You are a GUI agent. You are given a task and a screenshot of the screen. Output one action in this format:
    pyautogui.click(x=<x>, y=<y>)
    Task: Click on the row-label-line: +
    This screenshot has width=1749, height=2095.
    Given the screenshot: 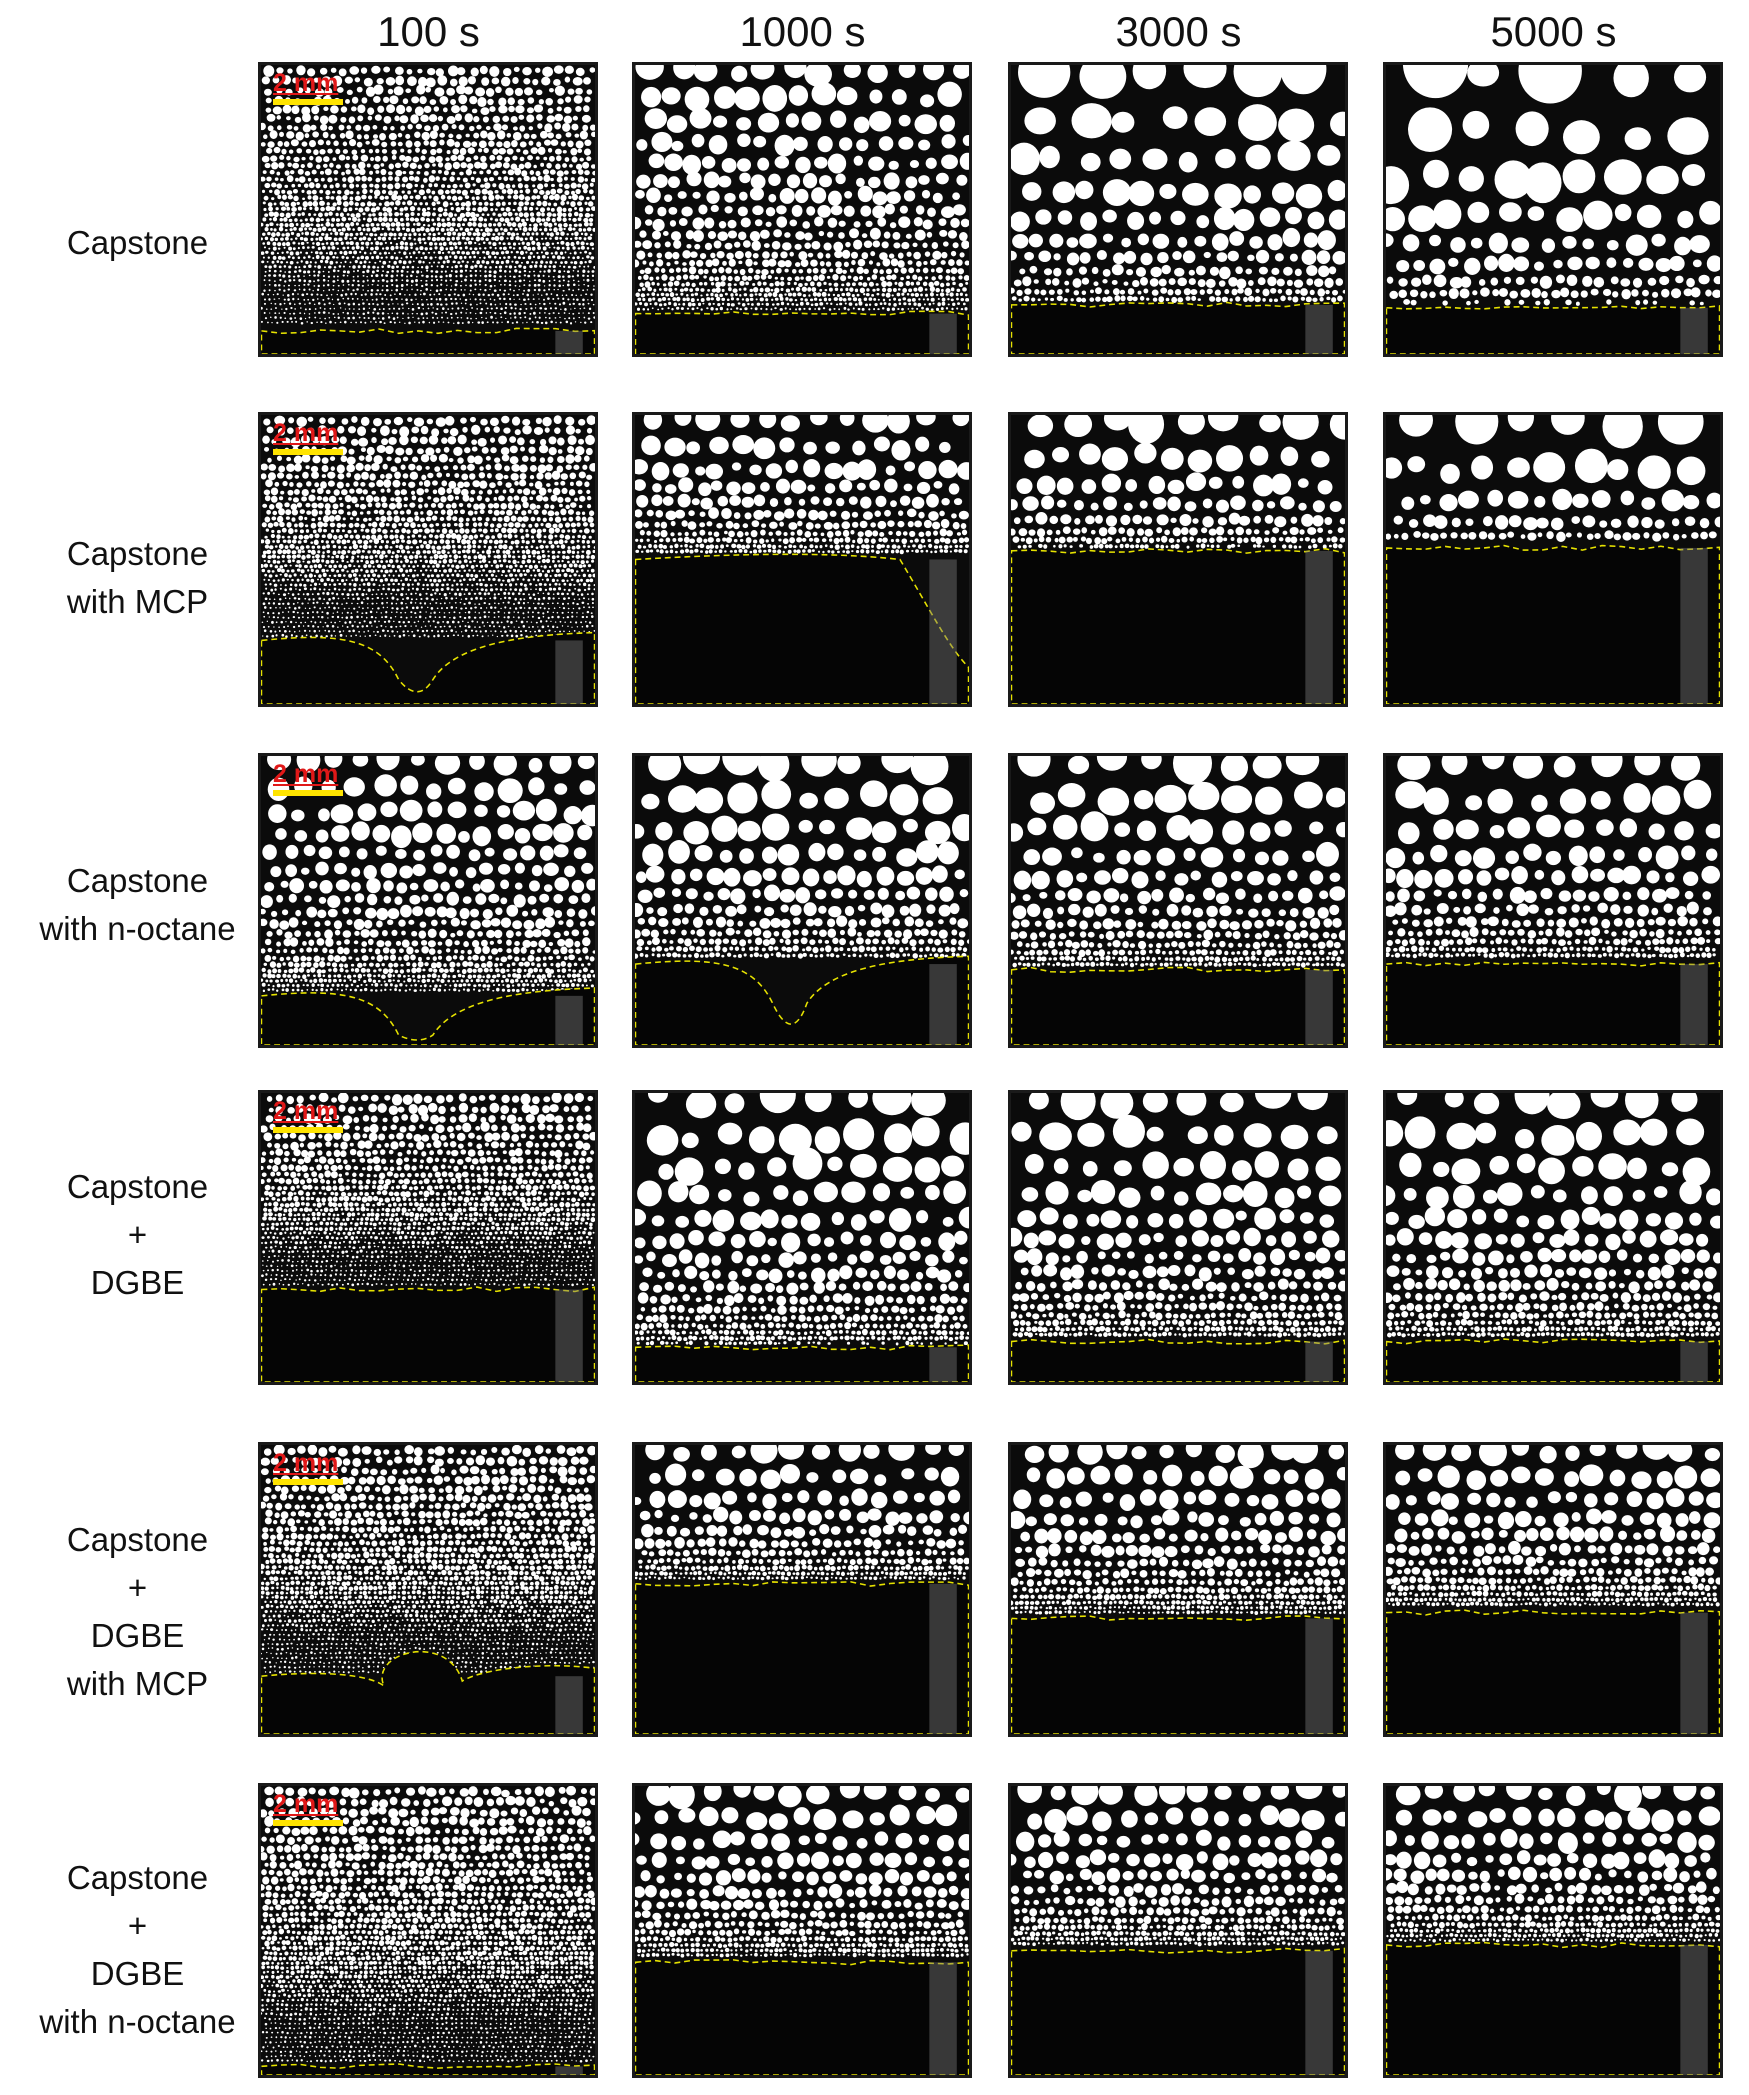 What is the action you would take?
    pyautogui.click(x=137, y=1587)
    